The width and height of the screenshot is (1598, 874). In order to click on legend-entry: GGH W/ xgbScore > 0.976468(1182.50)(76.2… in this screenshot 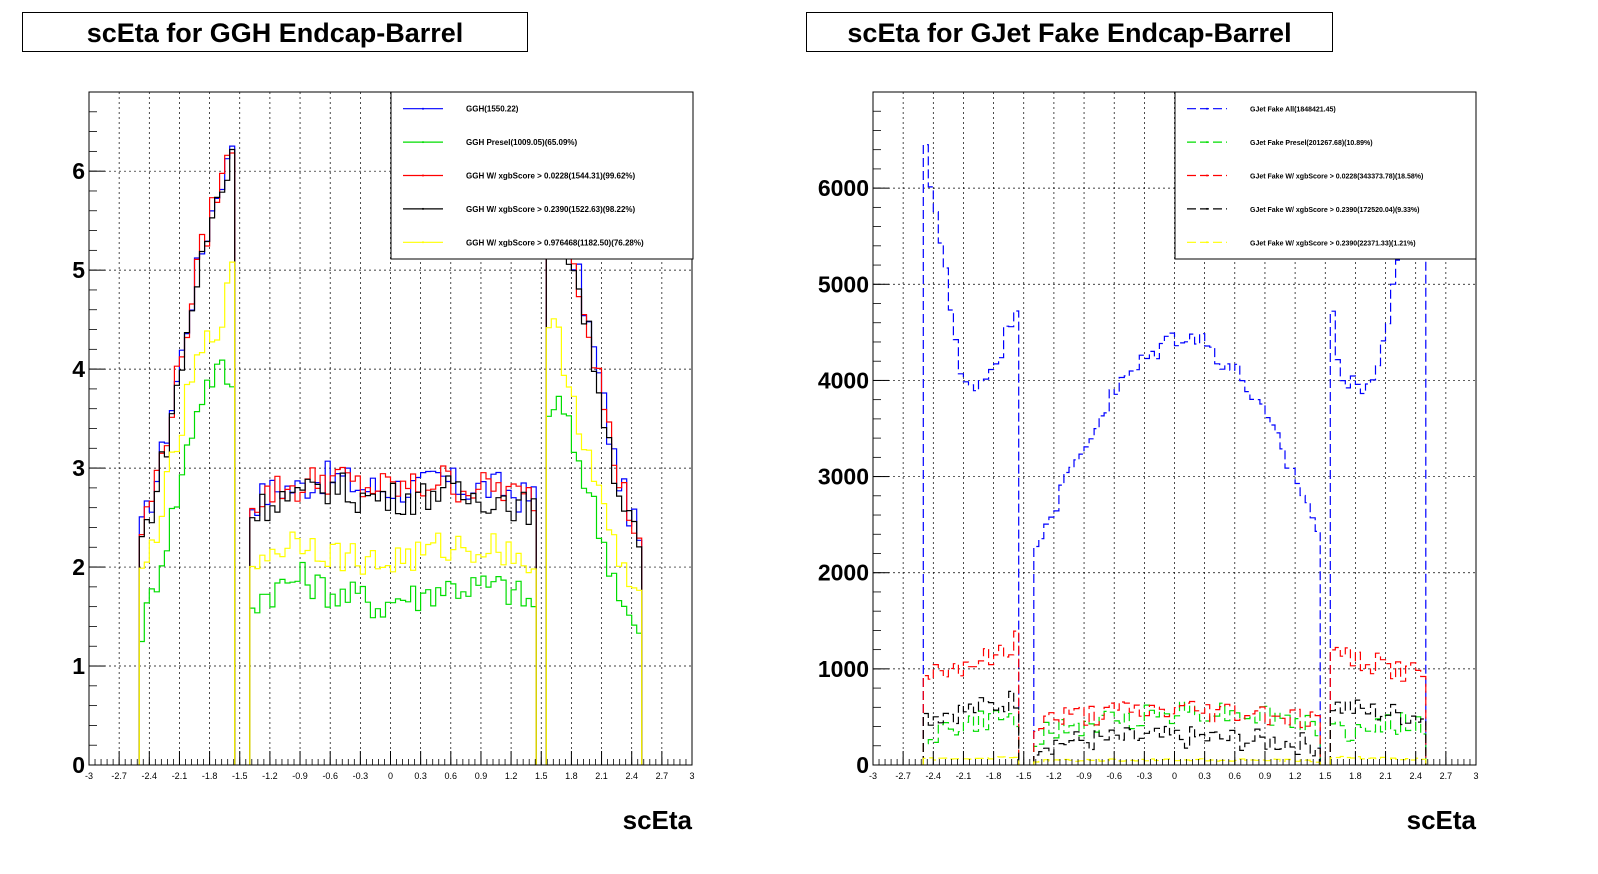, I will do `click(555, 242)`.